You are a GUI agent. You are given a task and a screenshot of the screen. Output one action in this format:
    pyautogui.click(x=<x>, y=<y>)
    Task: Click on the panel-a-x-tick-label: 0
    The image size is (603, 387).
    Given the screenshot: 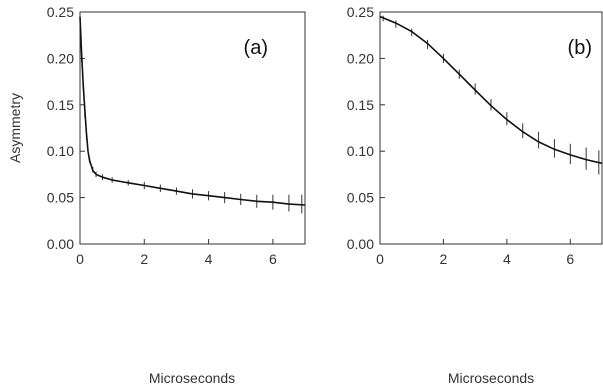 What is the action you would take?
    pyautogui.click(x=80, y=259)
    